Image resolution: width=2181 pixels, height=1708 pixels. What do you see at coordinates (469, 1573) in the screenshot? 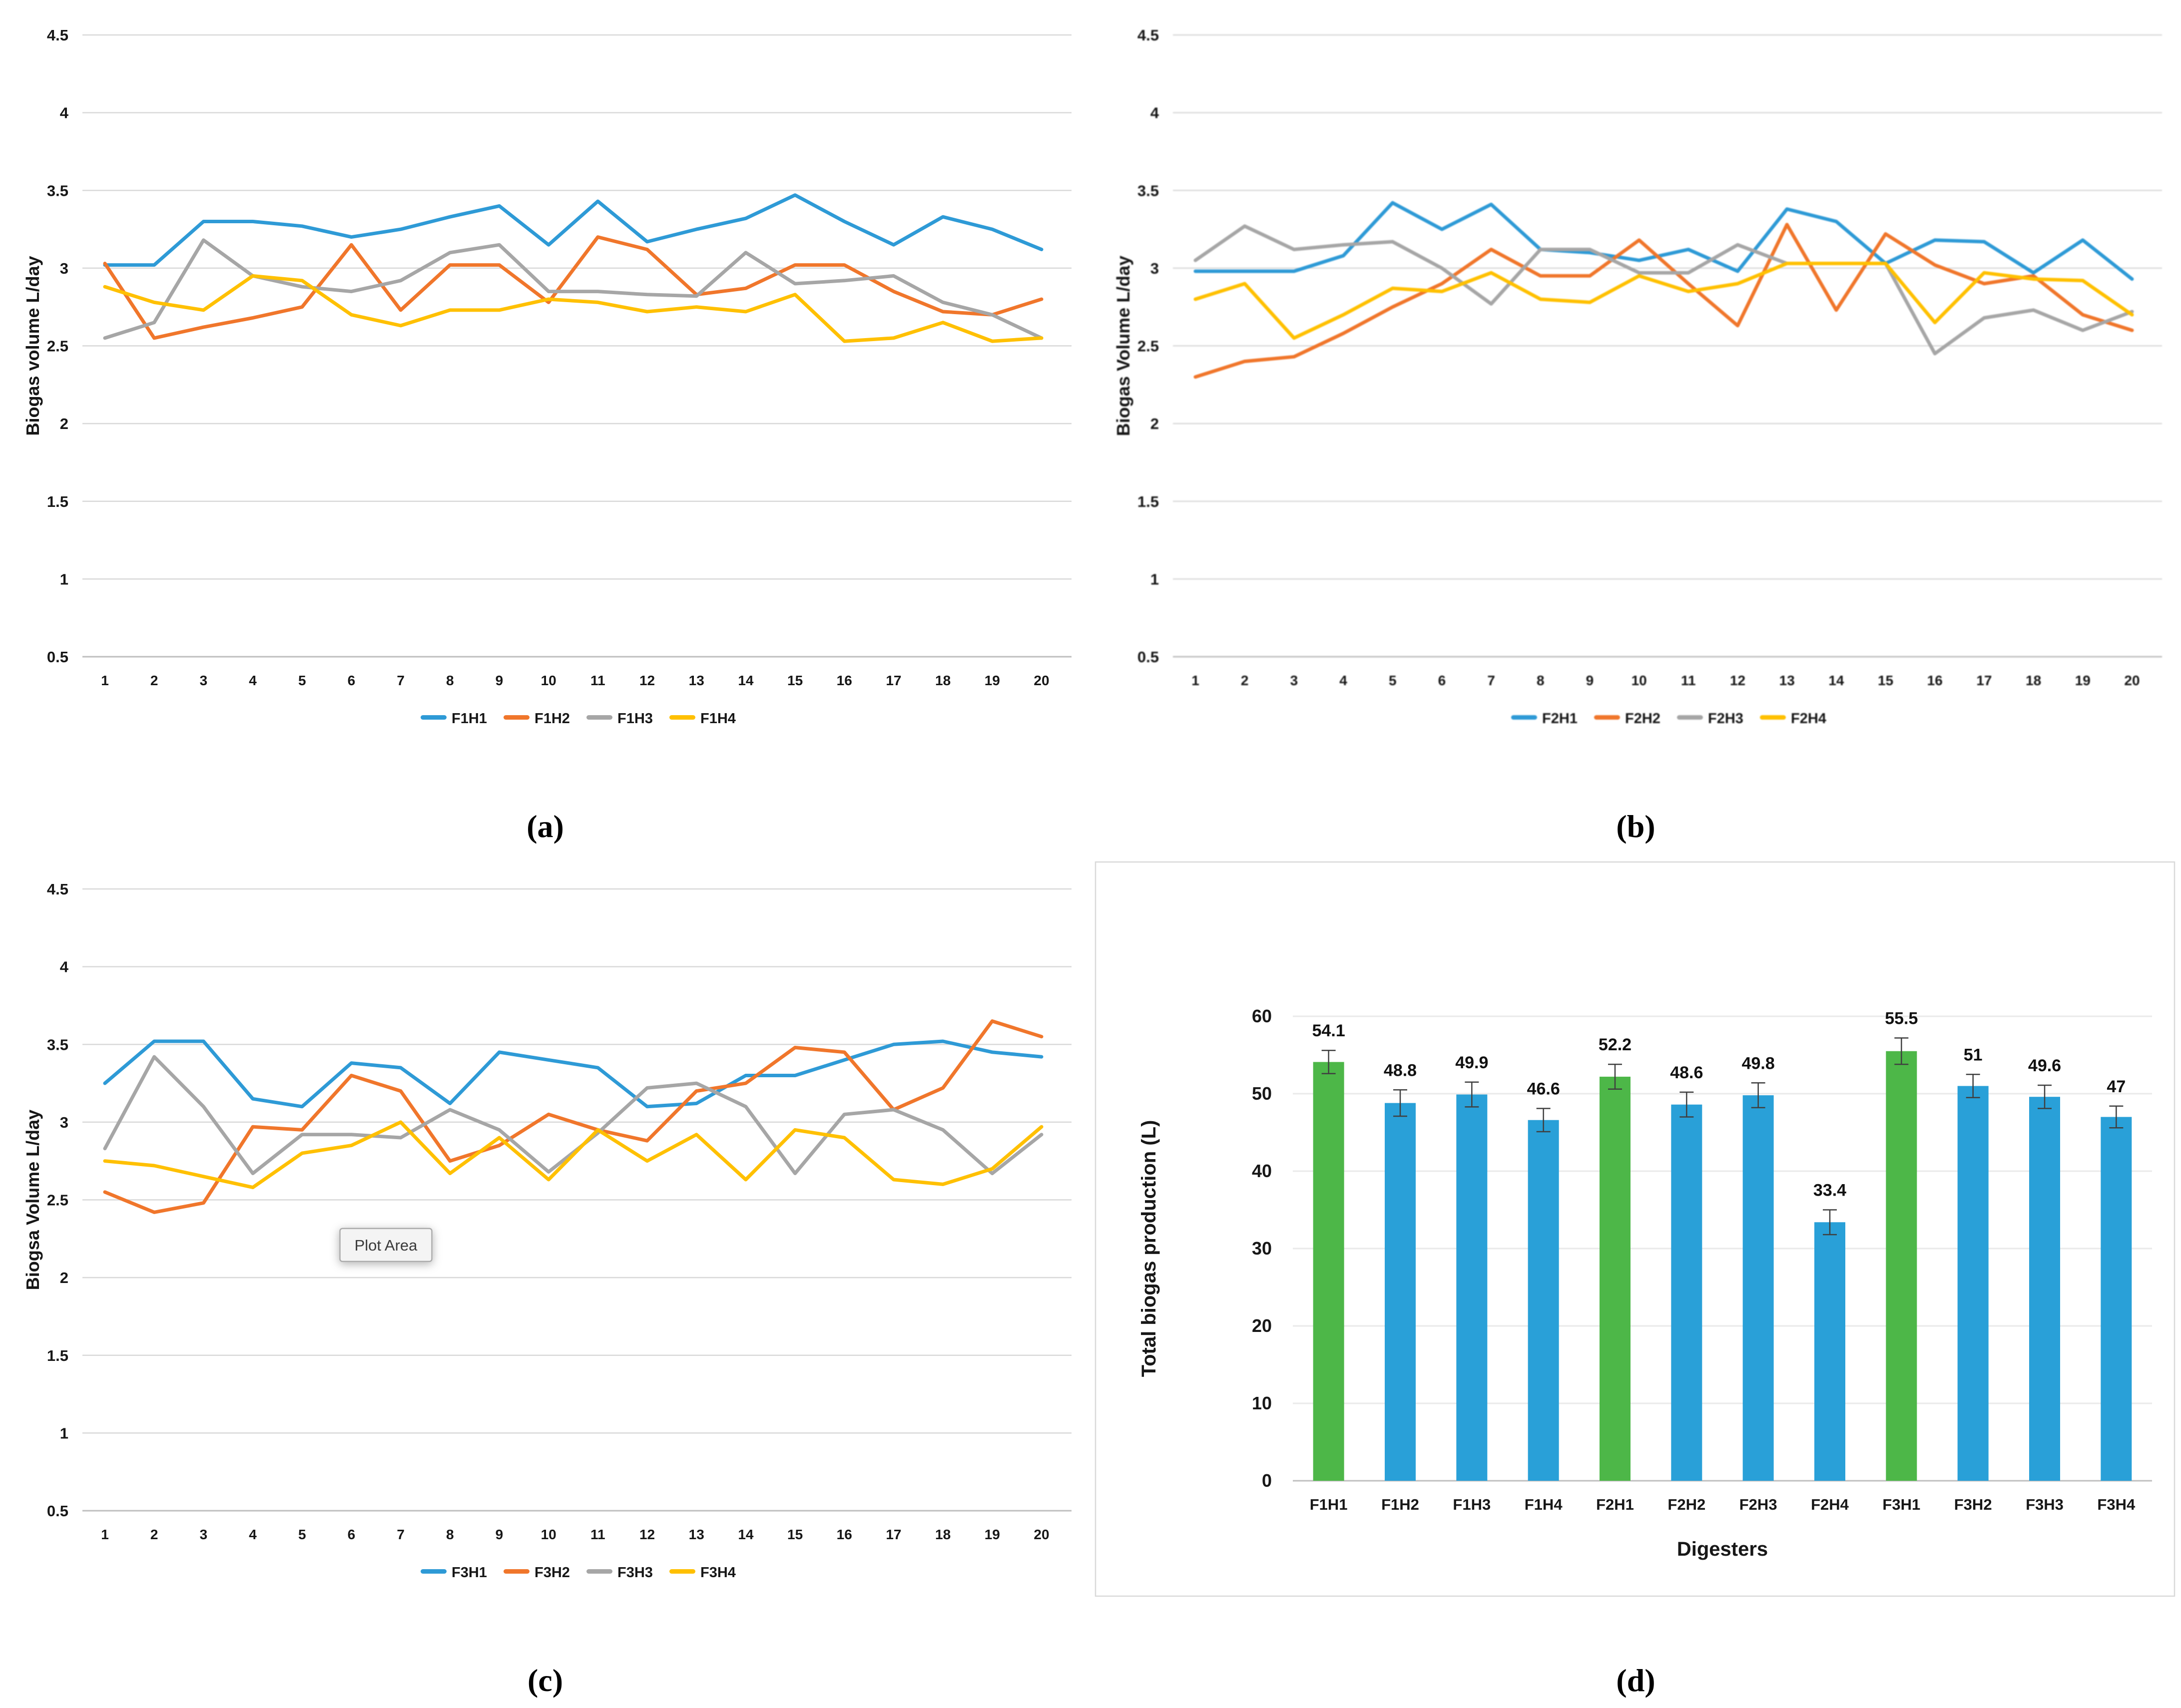
I see `legend-label-F3H1: F3H1` at bounding box center [469, 1573].